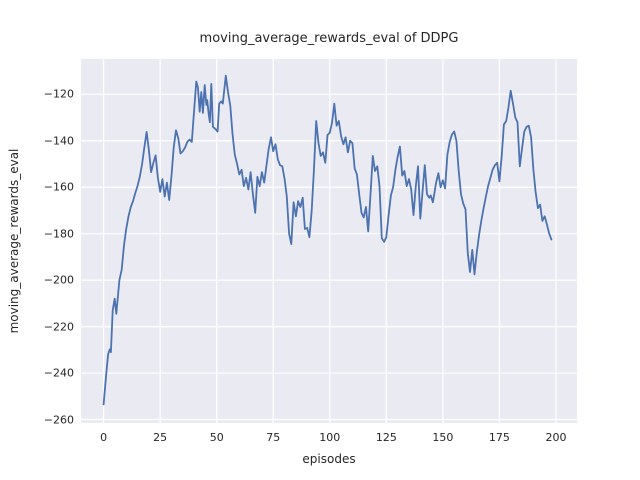 The height and width of the screenshot is (480, 640). What do you see at coordinates (58, 280) in the screenshot?
I see `y-tick-label: −200` at bounding box center [58, 280].